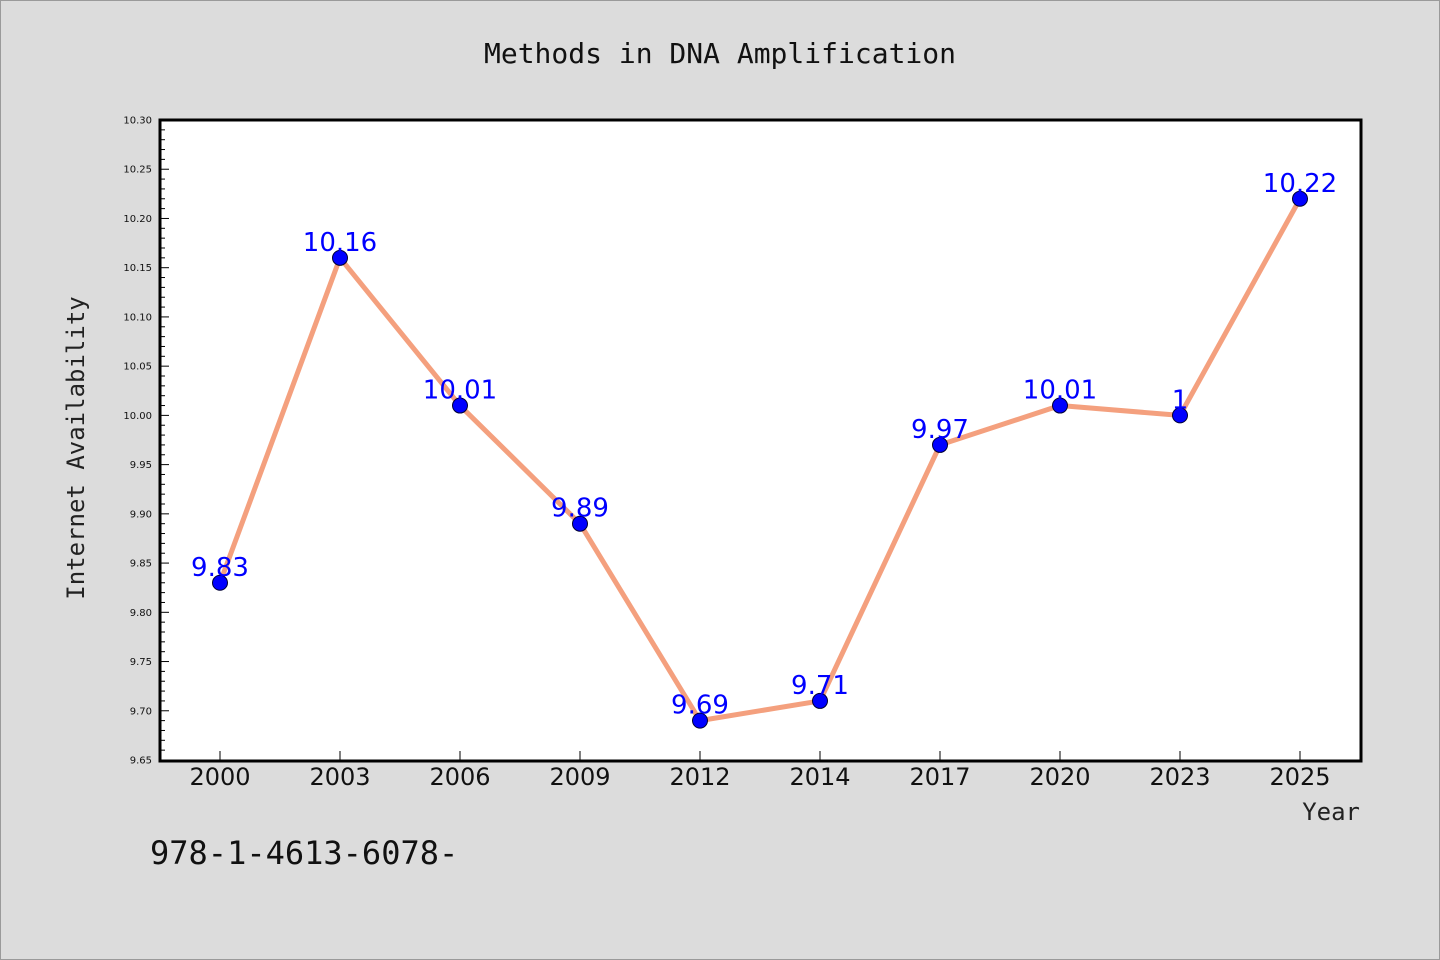  Describe the element at coordinates (76, 447) in the screenshot. I see `y-axis-label: Internet Availability` at that location.